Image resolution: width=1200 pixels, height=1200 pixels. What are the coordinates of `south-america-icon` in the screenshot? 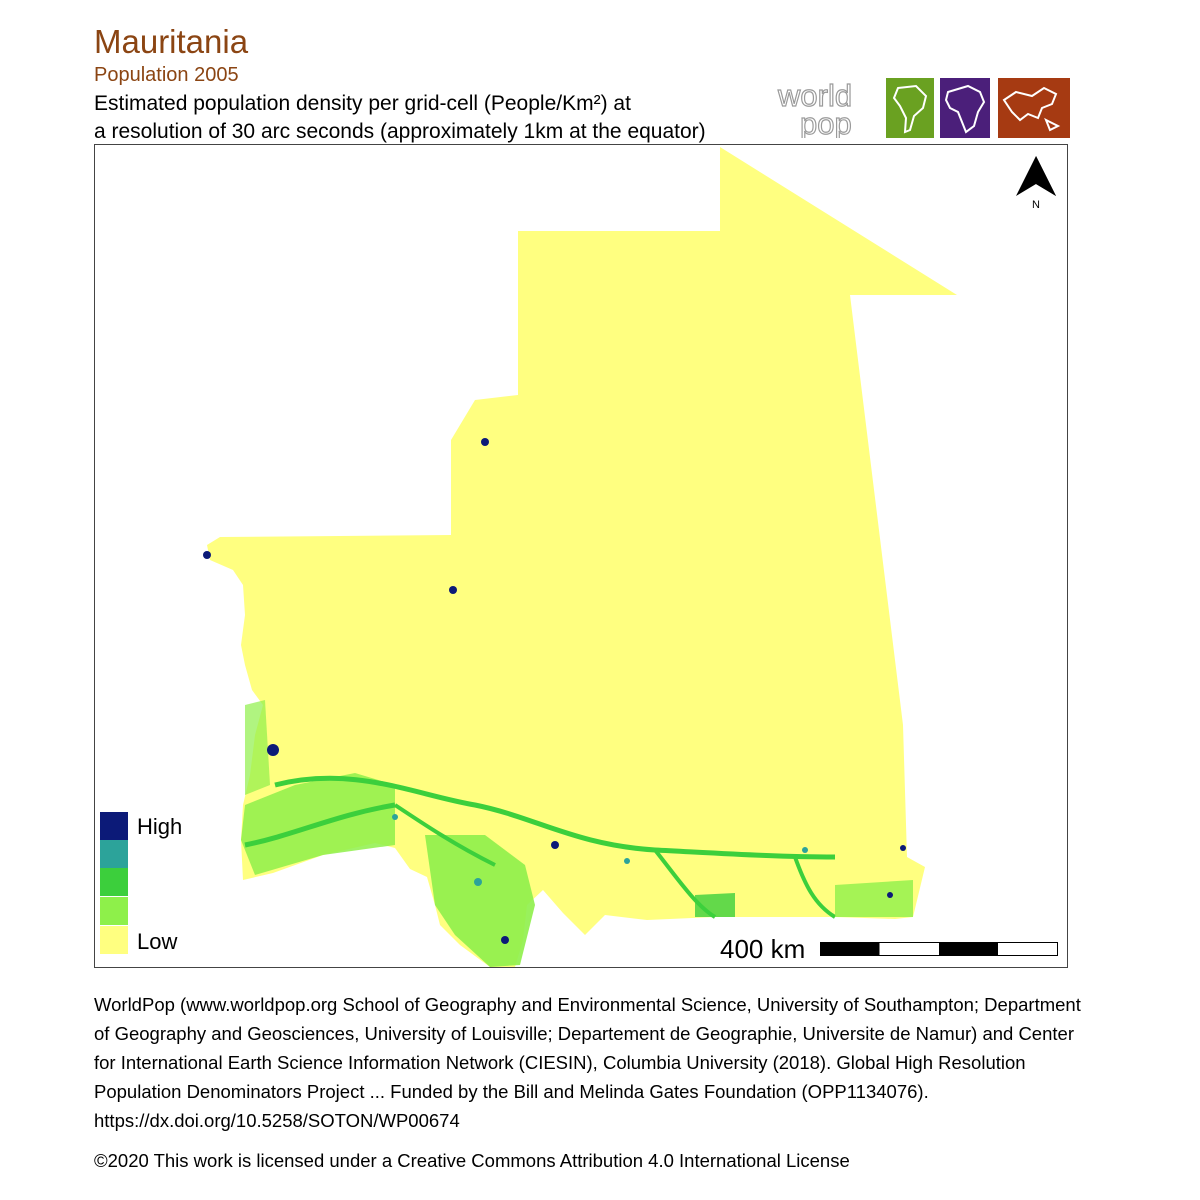 It's located at (910, 108).